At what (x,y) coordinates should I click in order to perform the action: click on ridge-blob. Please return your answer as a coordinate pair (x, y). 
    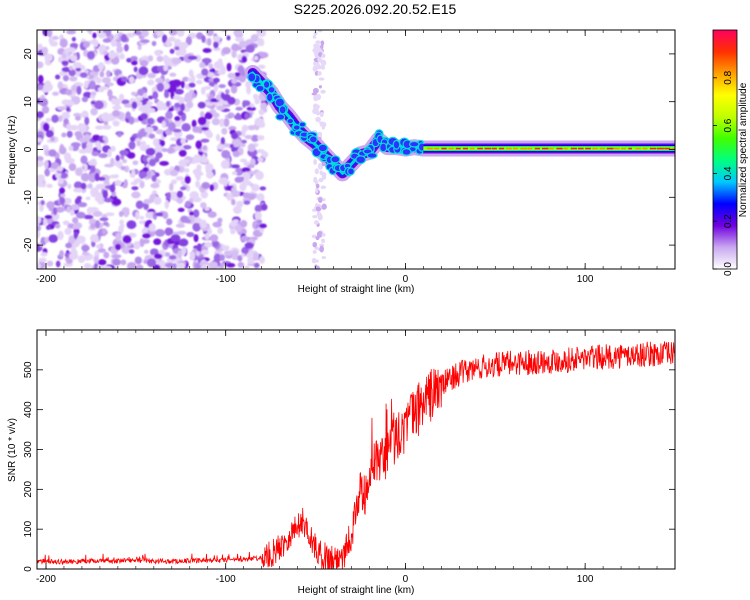
    Looking at the image, I should click on (414, 144).